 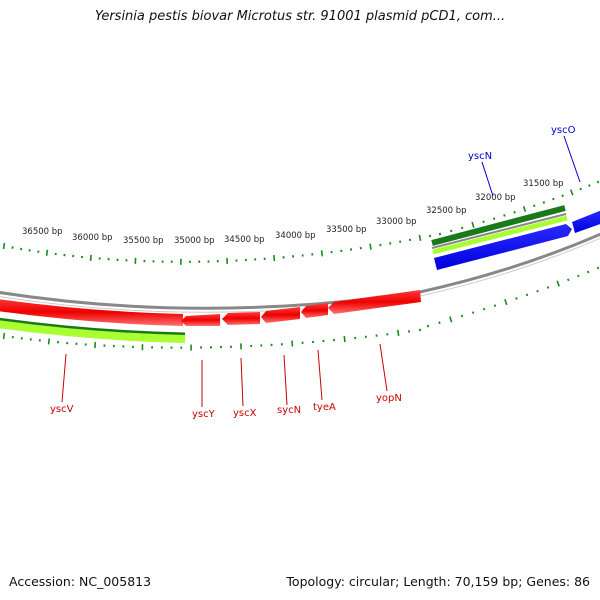 I want to click on accession-text: Accession: NC_005813, so click(x=80, y=581).